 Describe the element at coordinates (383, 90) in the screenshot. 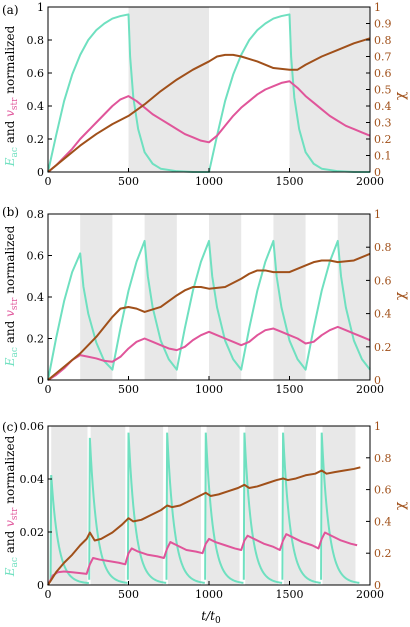

I see `panel-a-right-tick-label-5: 0.5` at that location.